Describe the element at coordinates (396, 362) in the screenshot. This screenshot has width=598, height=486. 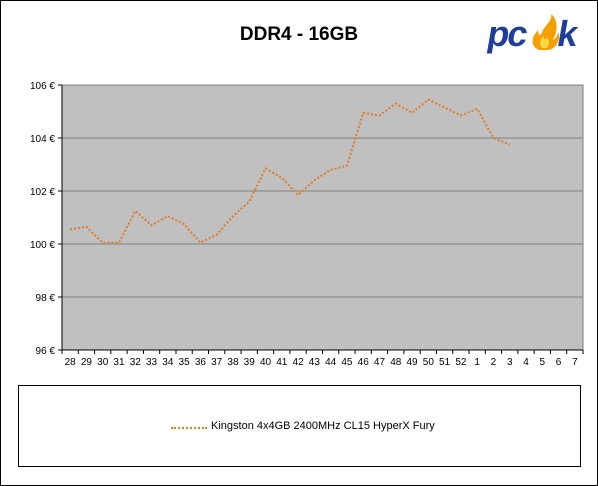
I see `x-tick-label: 48` at that location.